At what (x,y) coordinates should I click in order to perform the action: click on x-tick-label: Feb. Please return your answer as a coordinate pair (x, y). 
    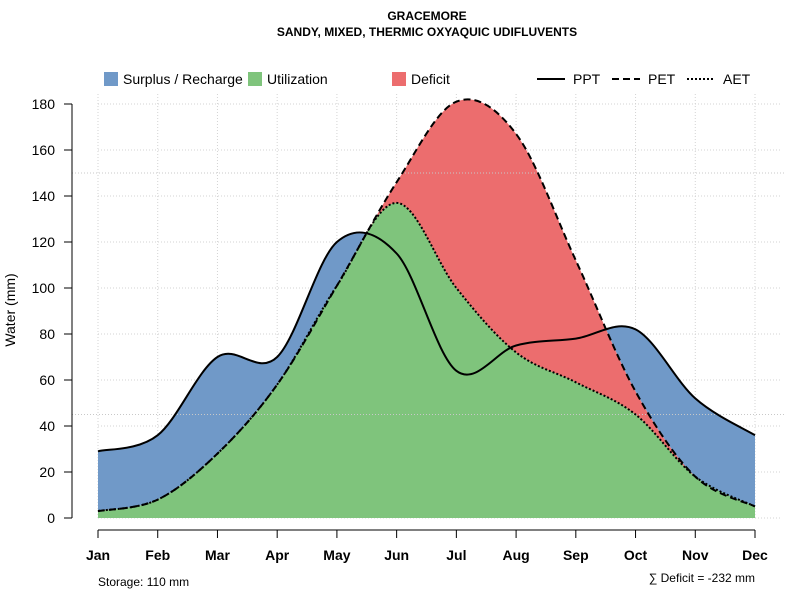
    Looking at the image, I should click on (157, 555).